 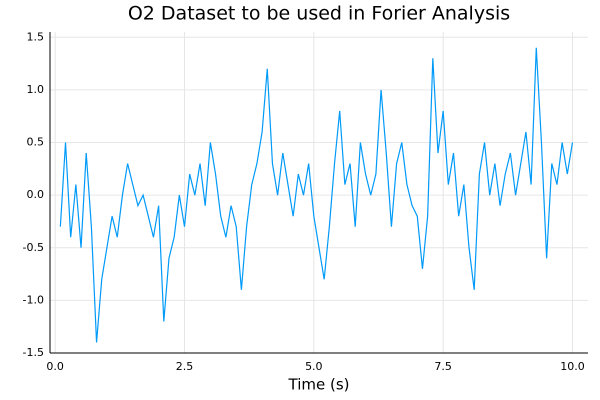 I want to click on y-tick-label: 1.0, so click(x=36, y=89).